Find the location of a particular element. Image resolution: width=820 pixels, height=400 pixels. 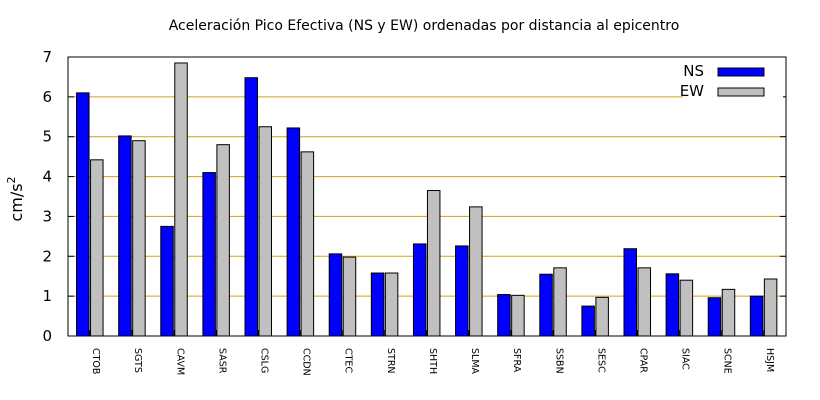

x-tick-label: SLMA is located at coordinates (474, 361).